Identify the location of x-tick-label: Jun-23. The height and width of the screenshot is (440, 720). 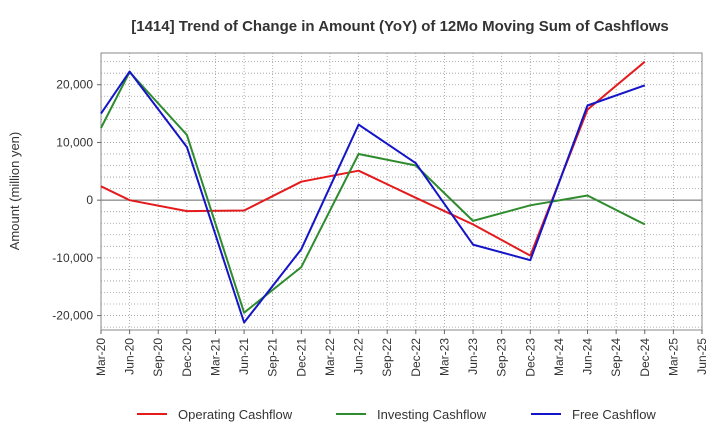
(473, 356).